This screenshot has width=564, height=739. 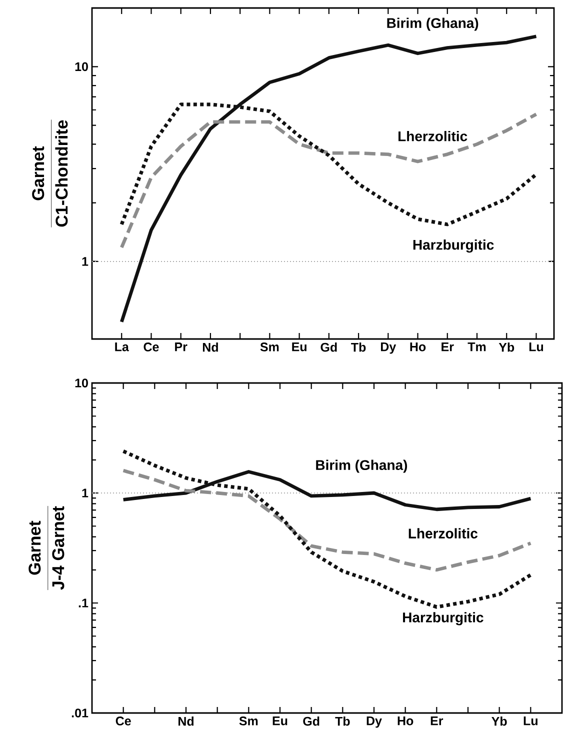 I want to click on x-tick-label: Tm, so click(x=477, y=347).